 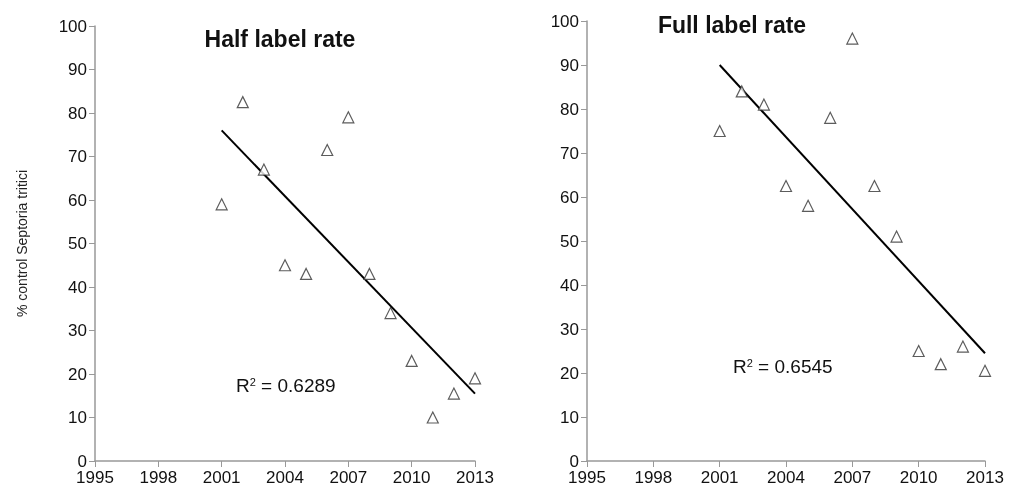 I want to click on chart-title: Full label rate, so click(x=732, y=24).